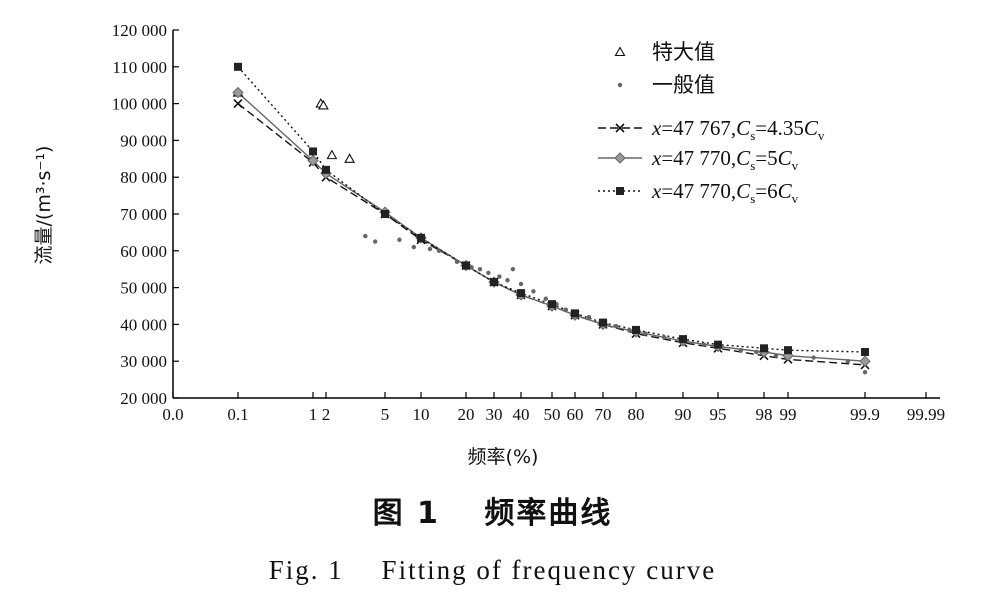  What do you see at coordinates (143, 398) in the screenshot?
I see `y-tick-label: 20 000` at bounding box center [143, 398].